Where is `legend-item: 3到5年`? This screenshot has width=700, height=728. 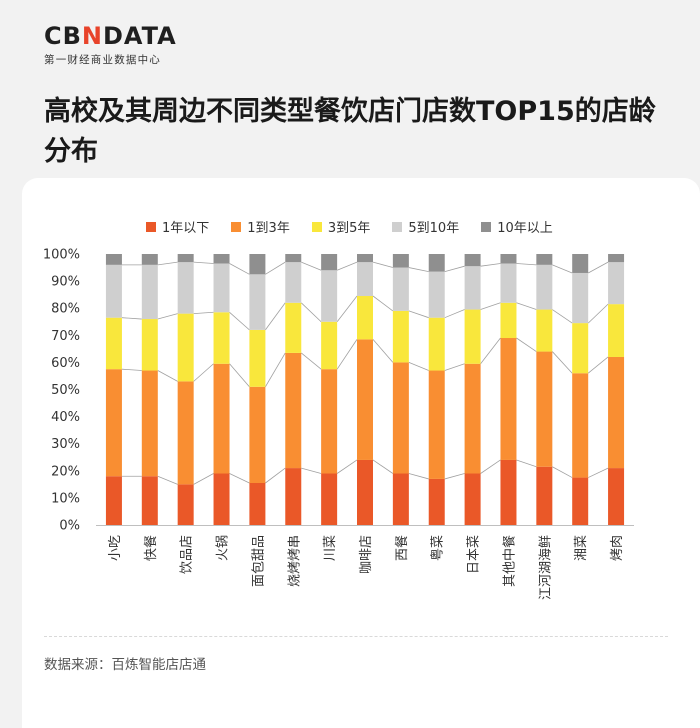 legend-item: 3到5年 is located at coordinates (341, 226).